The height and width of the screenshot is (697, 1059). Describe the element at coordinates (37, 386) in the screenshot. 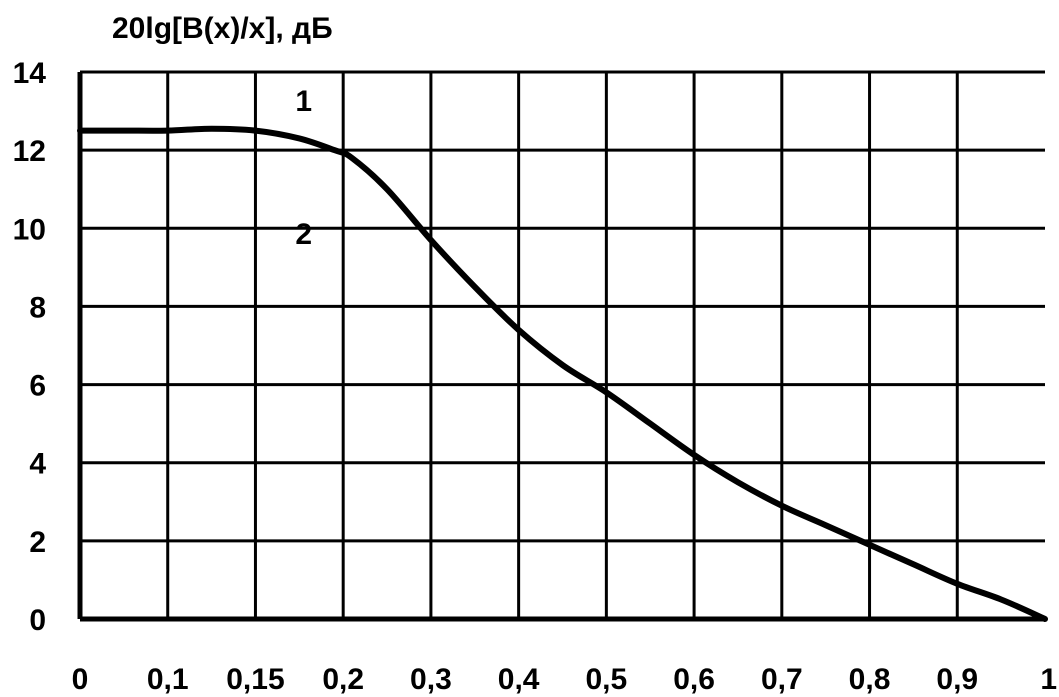

I see `y-tick-label: 6` at that location.